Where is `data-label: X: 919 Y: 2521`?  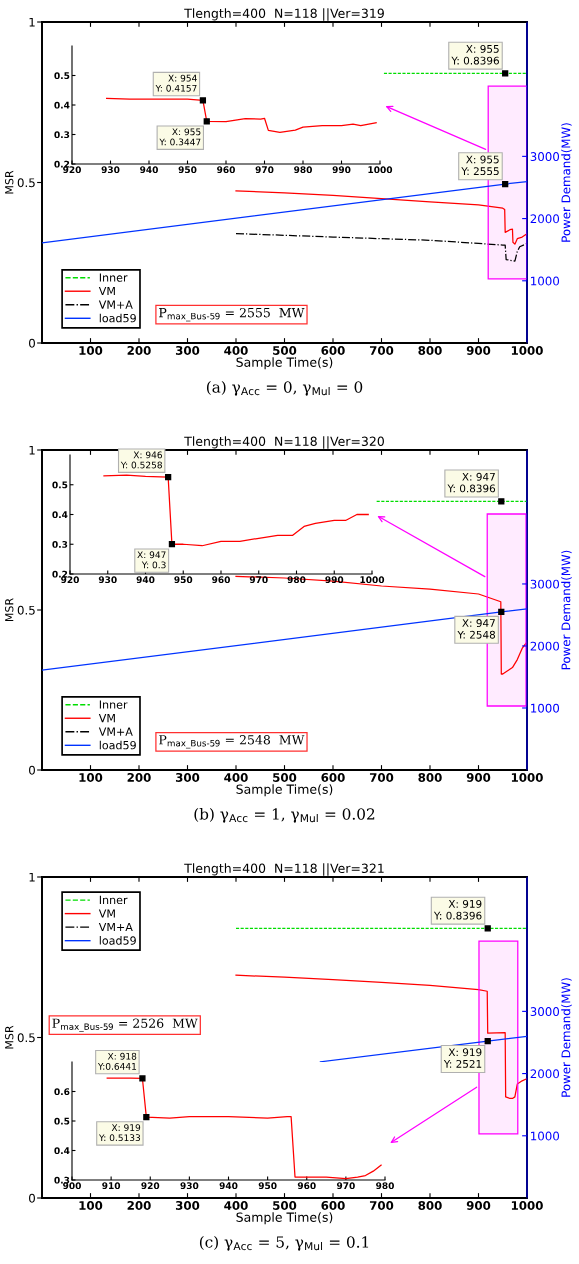
data-label: X: 919 Y: 2521 is located at coordinates (462, 1058).